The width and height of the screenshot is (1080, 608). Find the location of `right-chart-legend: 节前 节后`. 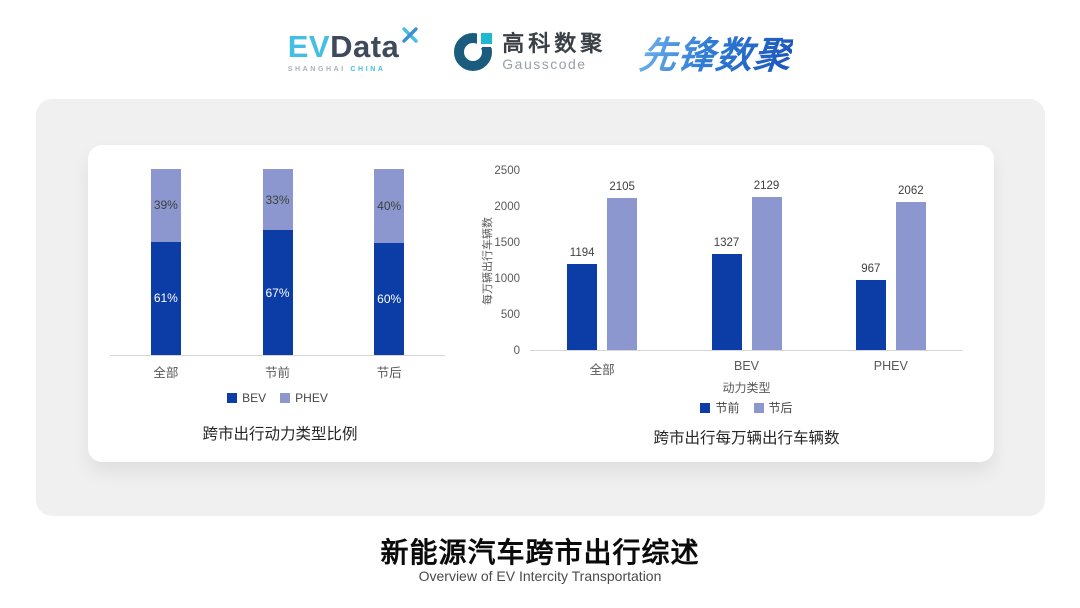

right-chart-legend: 节前 节后 is located at coordinates (746, 407).